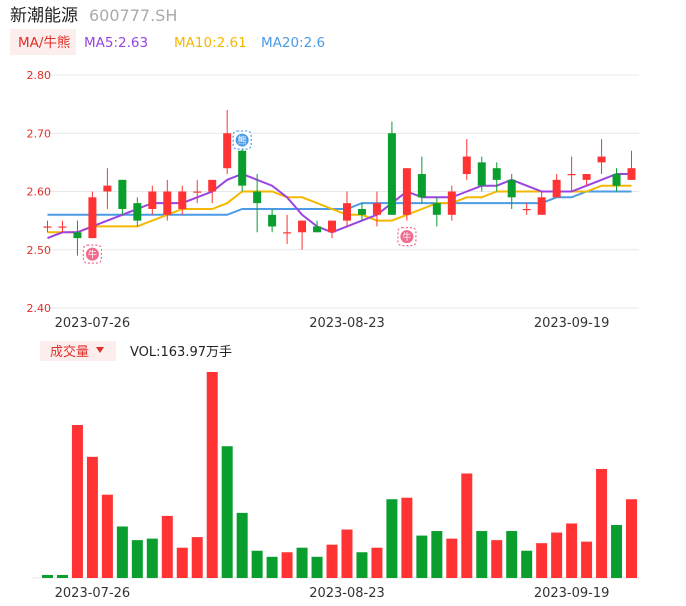 The height and width of the screenshot is (606, 686). Describe the element at coordinates (339, 209) in the screenshot. I see `ma10-line` at that location.